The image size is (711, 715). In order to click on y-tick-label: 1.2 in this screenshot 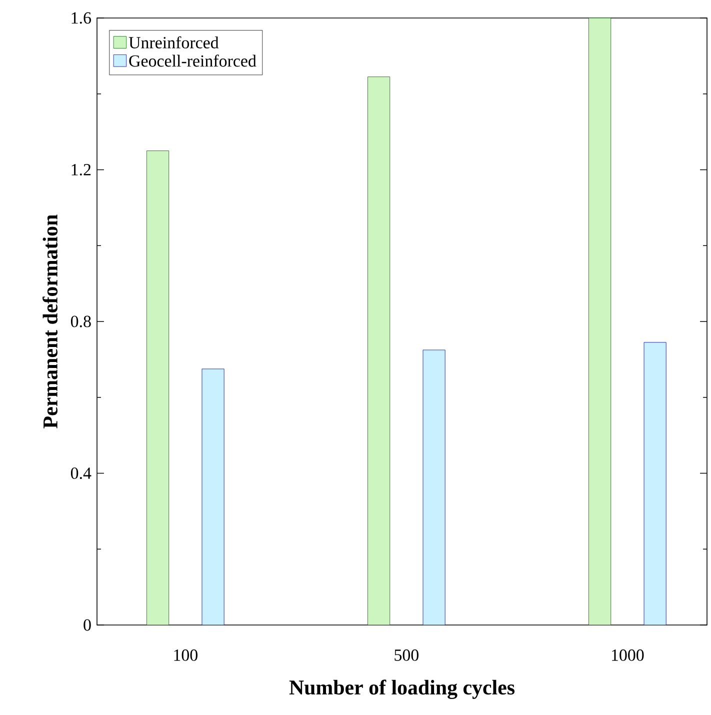, I will do `click(81, 170)`.